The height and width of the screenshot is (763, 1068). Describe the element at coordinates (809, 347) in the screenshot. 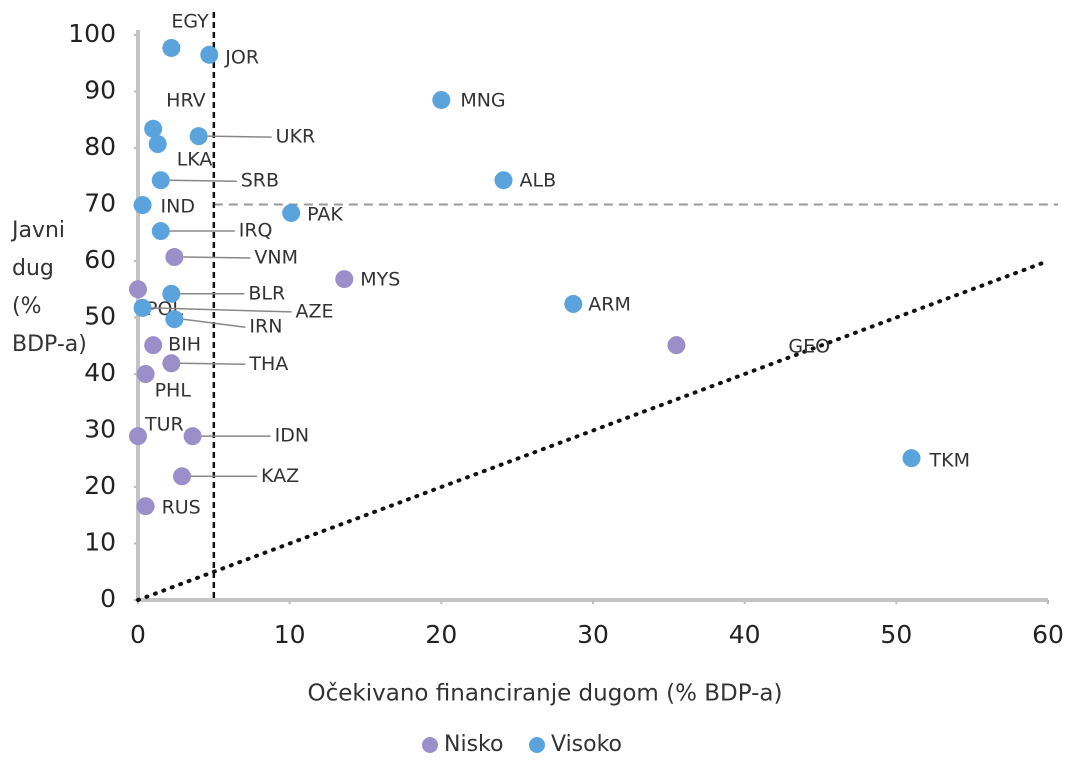

I see `point-label: GEO` at that location.